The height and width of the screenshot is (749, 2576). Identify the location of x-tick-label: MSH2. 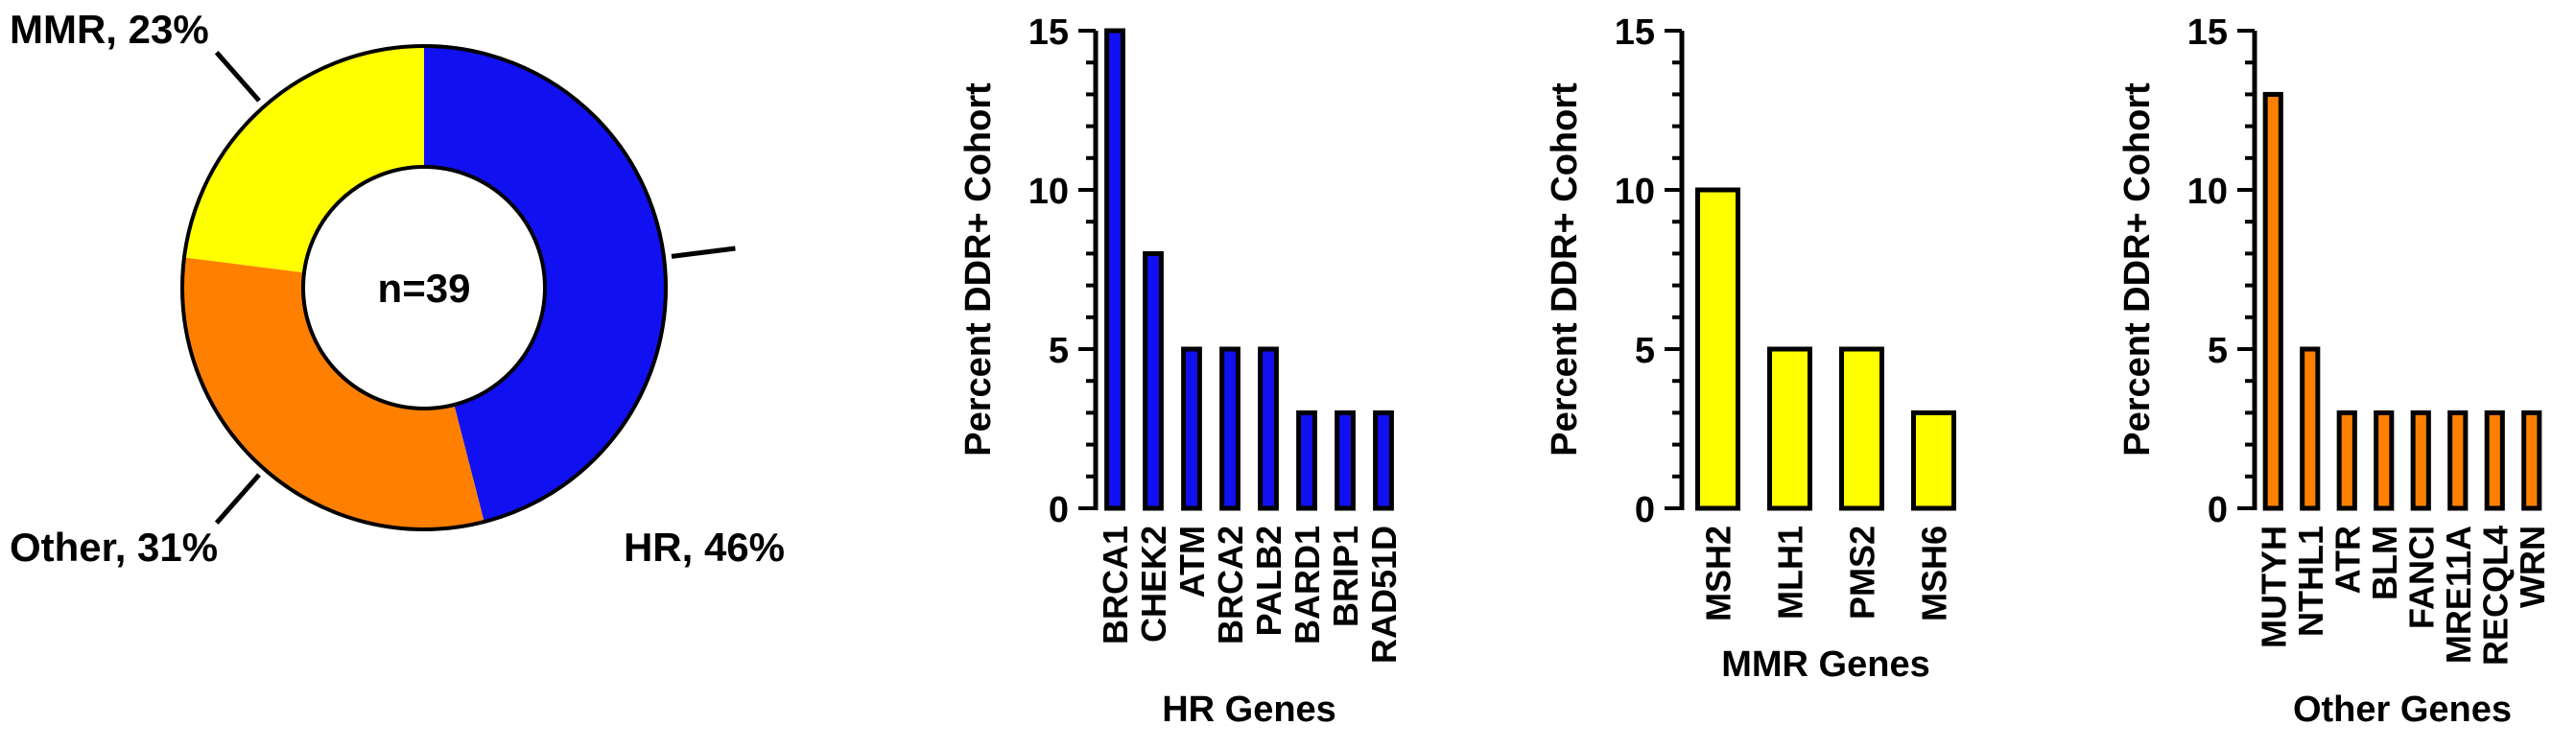
(1718, 574).